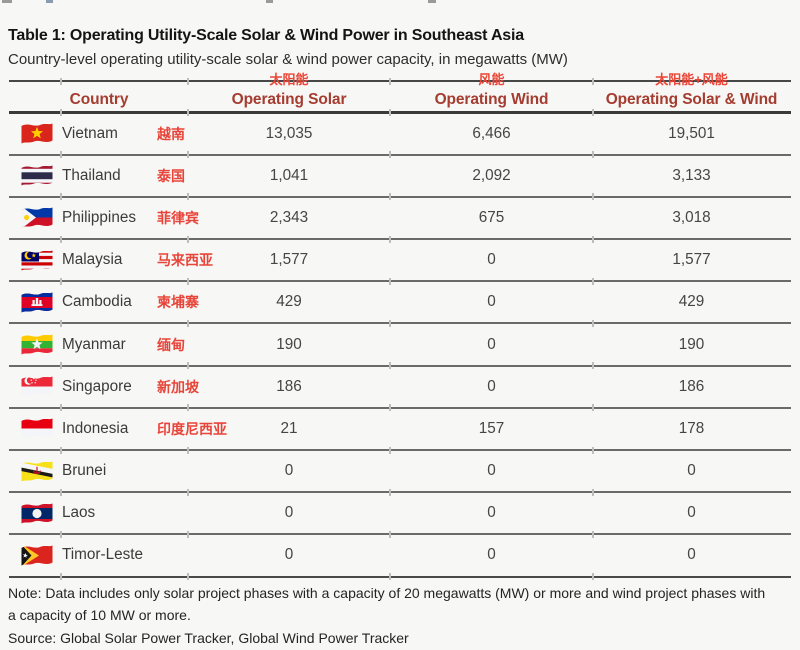  I want to click on country-annotation-cn: 缅甸, so click(171, 344).